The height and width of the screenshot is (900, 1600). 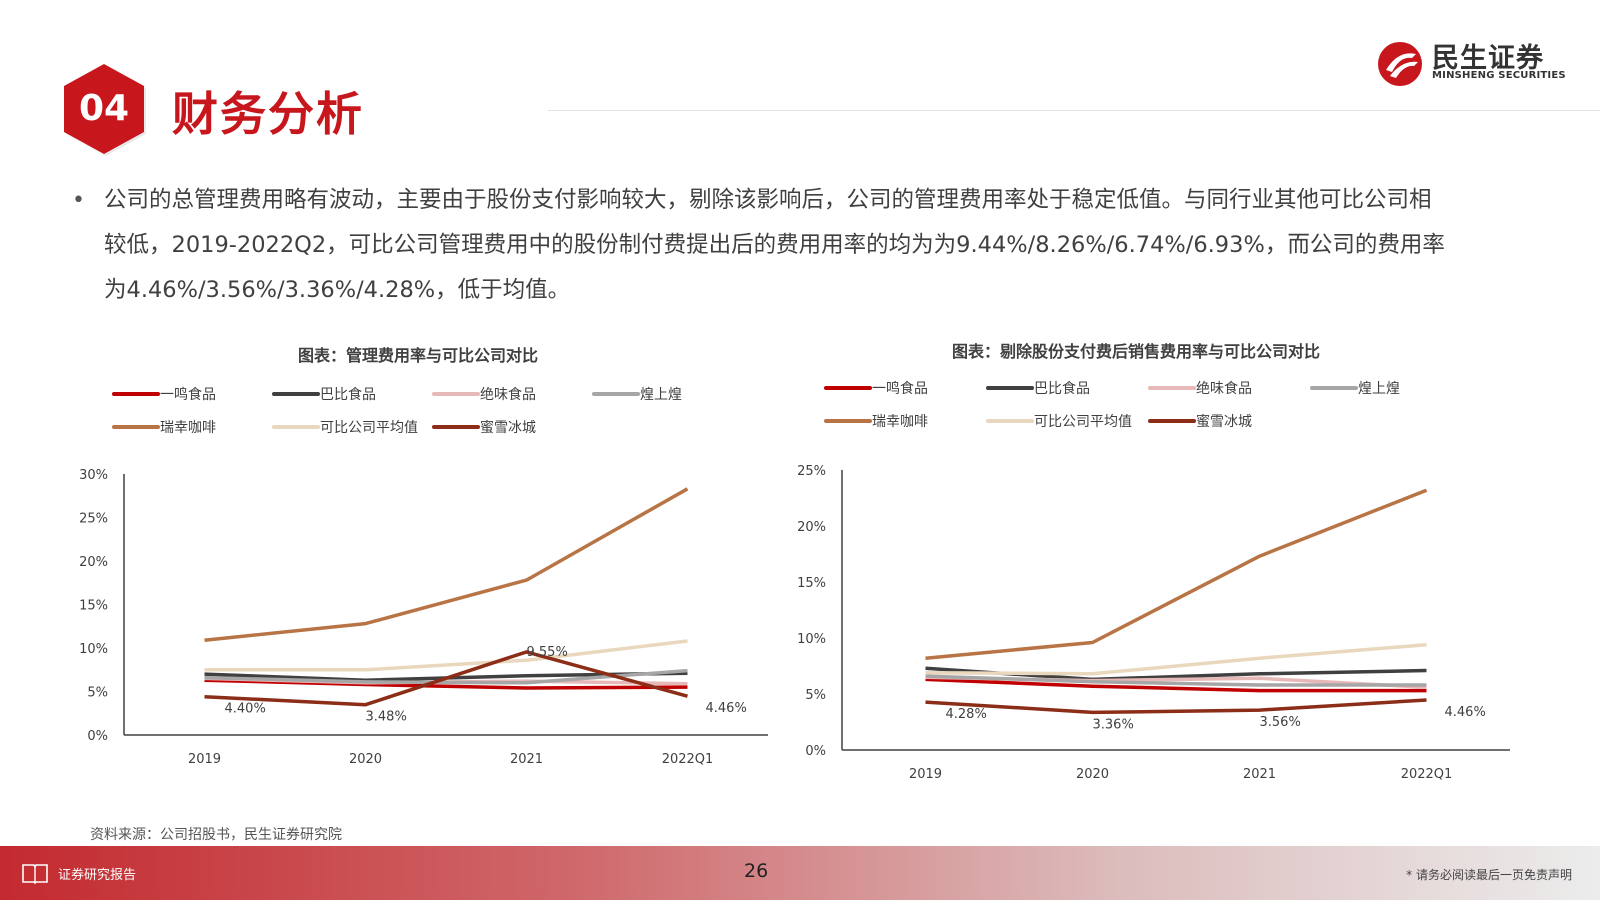 I want to click on chart-1-y-tick-5: 25%, so click(x=93, y=519).